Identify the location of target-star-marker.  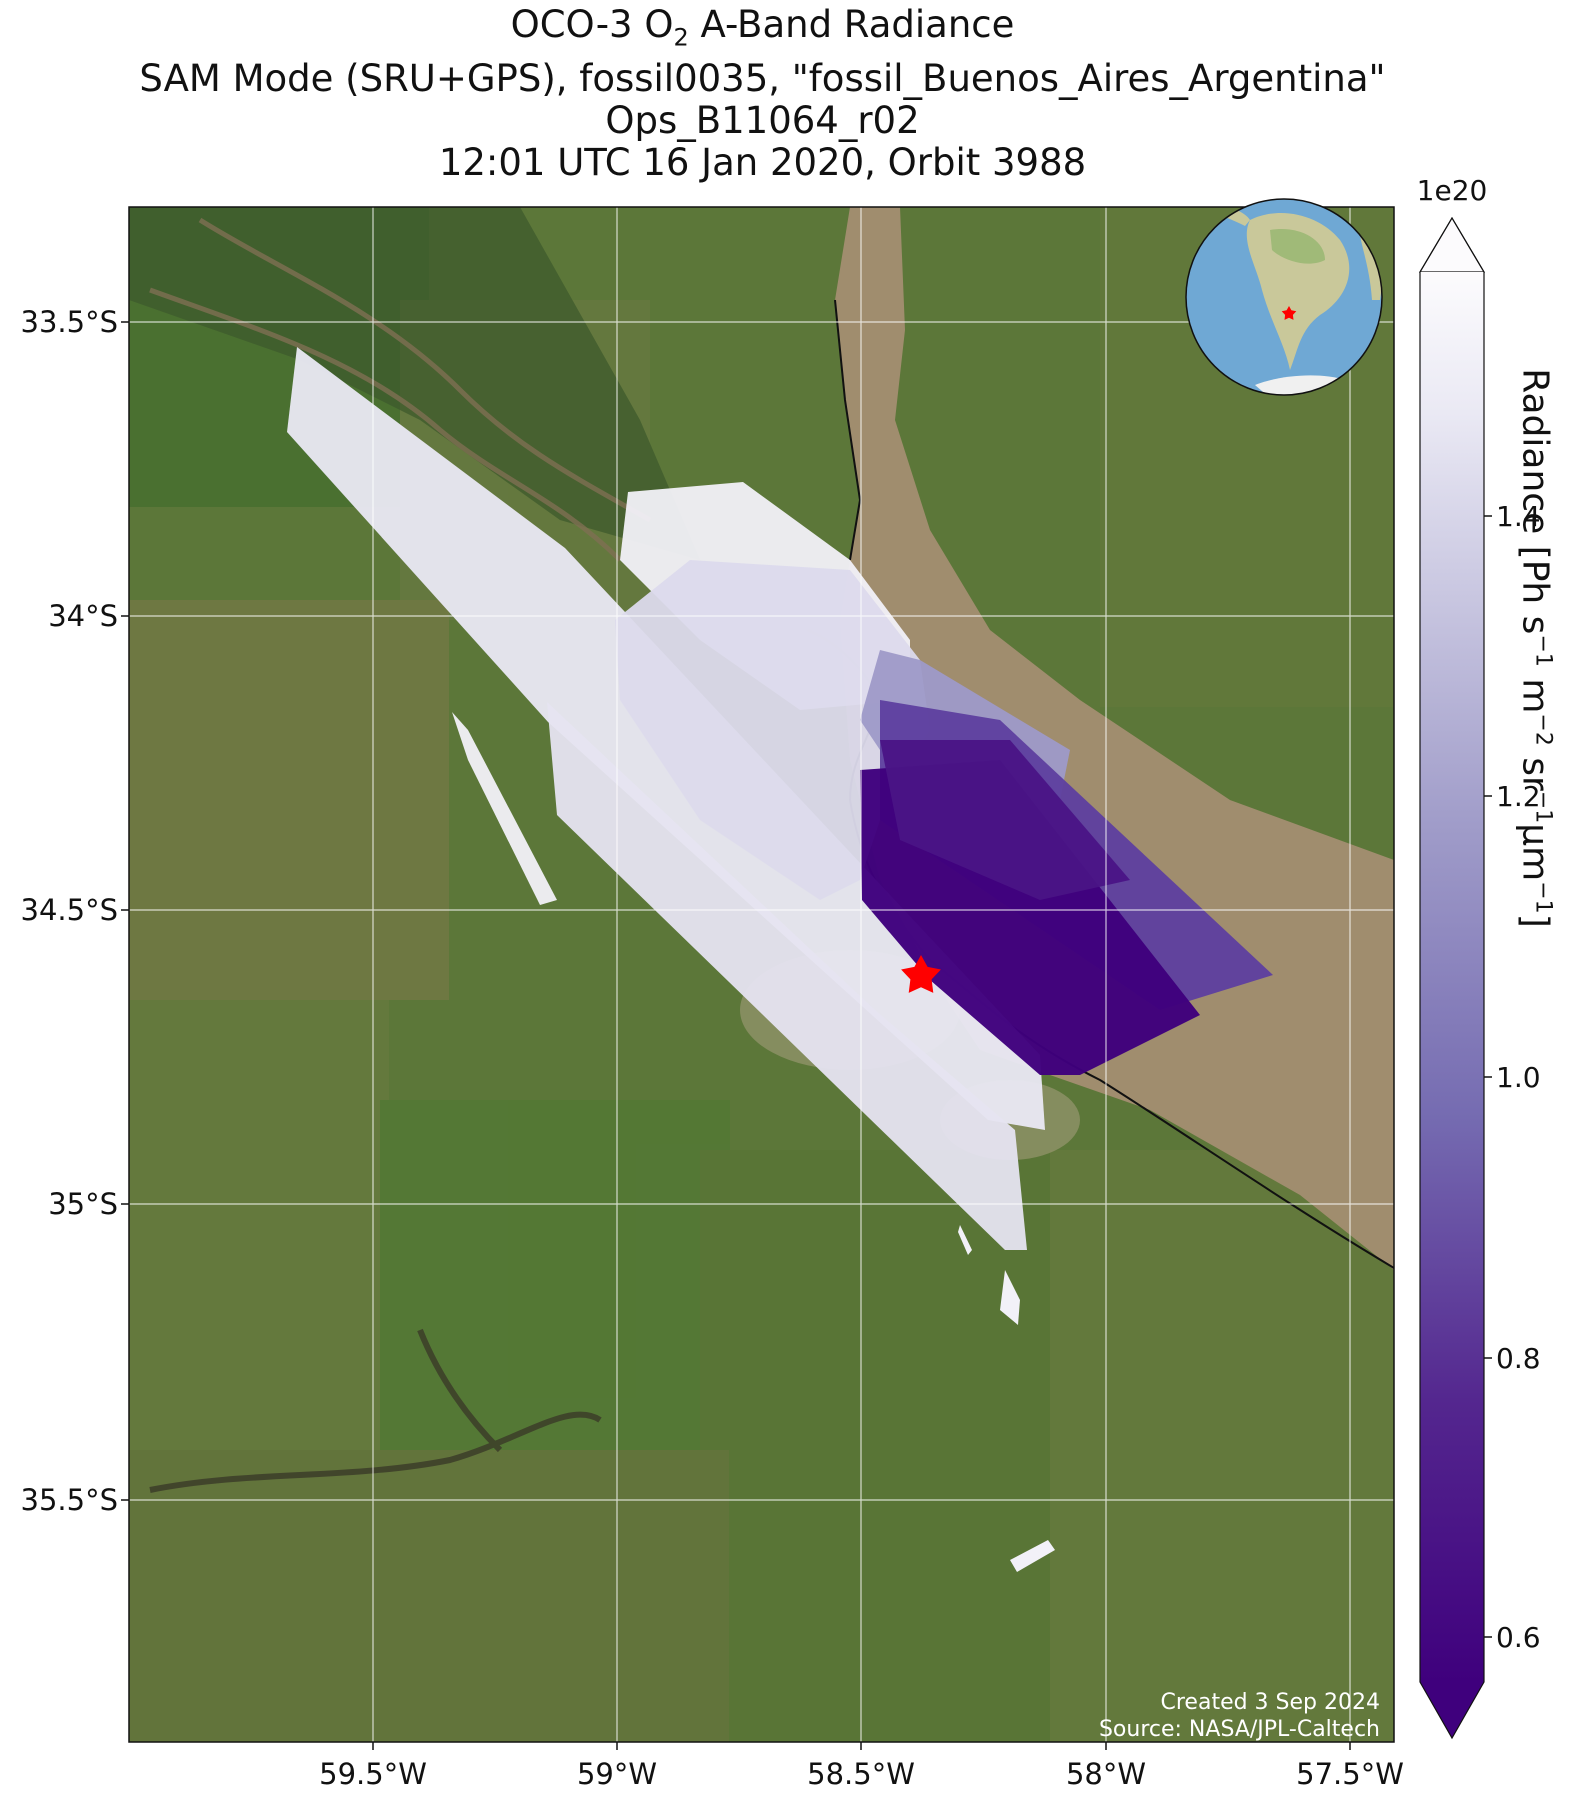
(921, 974).